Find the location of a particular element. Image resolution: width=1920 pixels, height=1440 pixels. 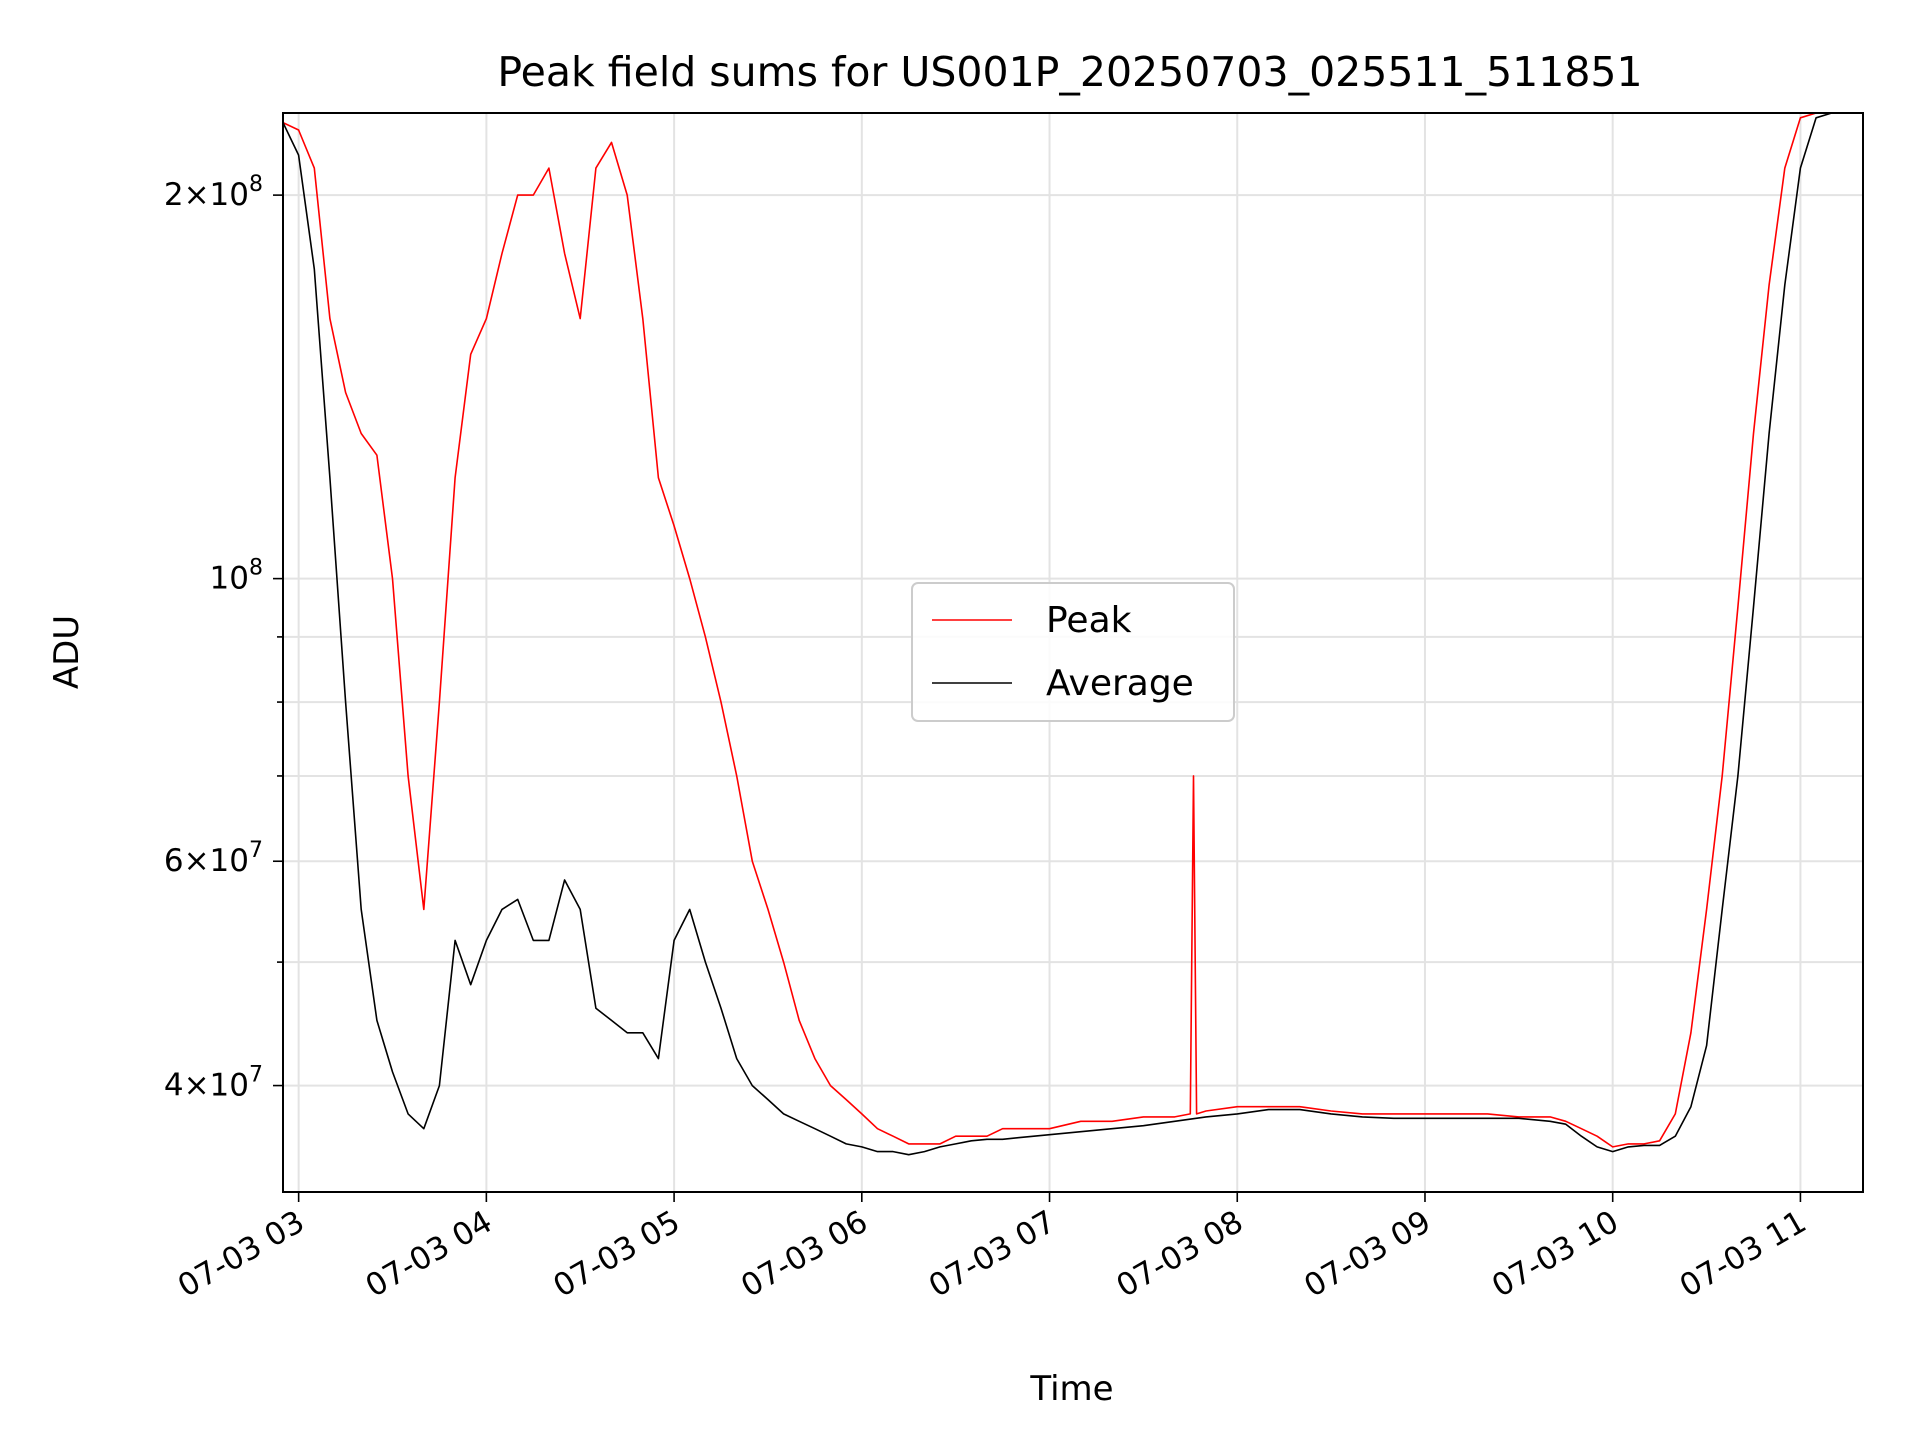

x-tick-label: 07-03 03 is located at coordinates (241, 1254).